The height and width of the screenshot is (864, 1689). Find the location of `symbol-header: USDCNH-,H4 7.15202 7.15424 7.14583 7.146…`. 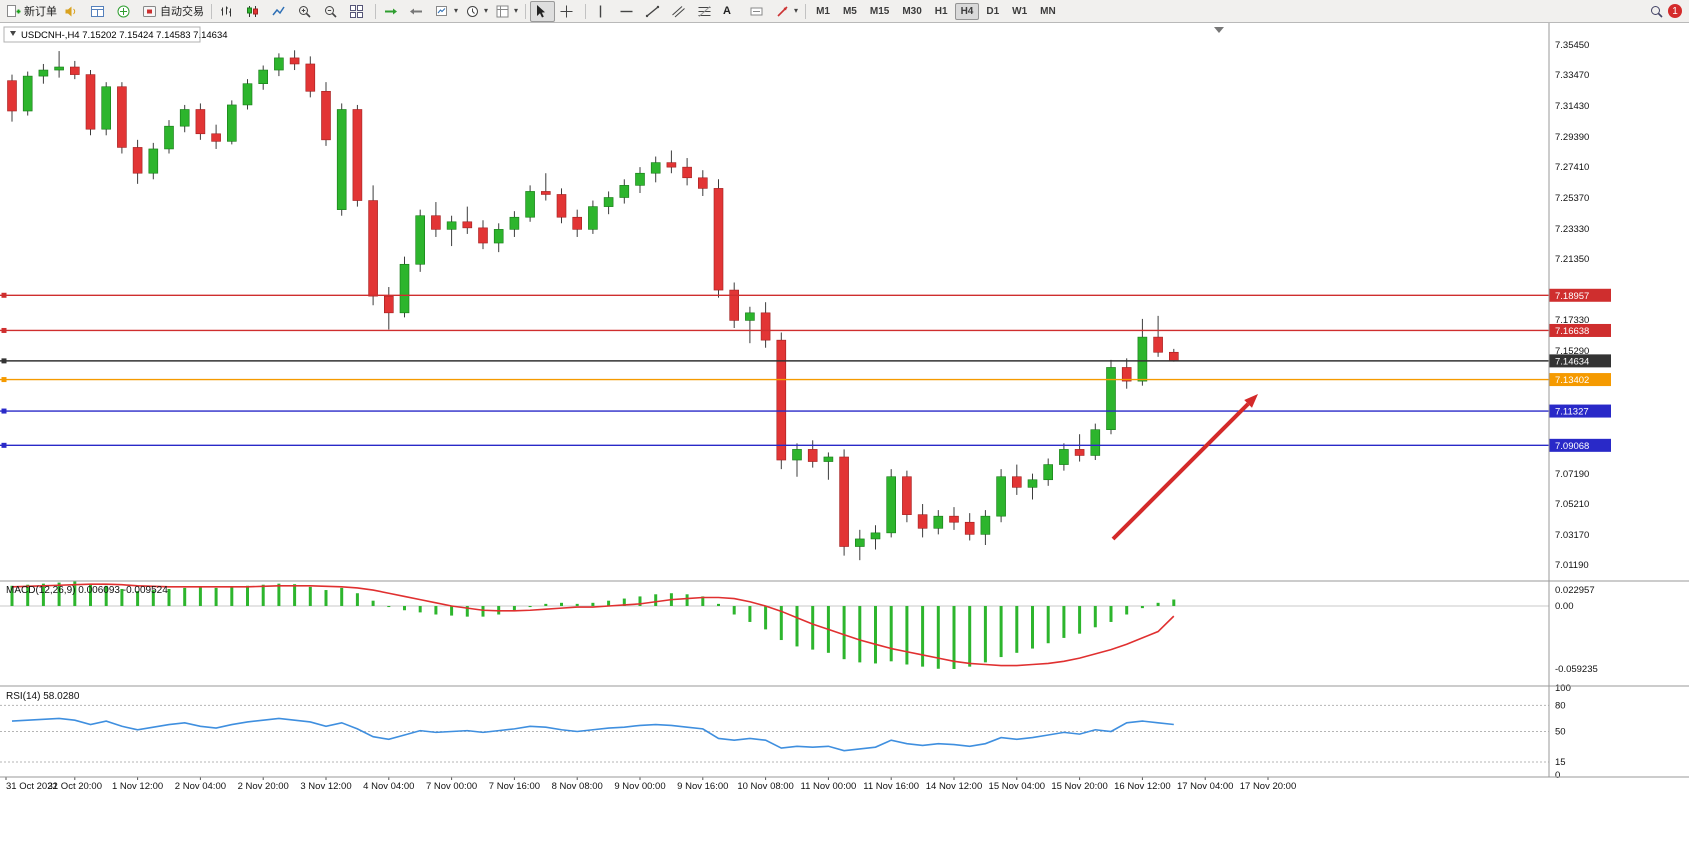

symbol-header: USDCNH-,H4 7.15202 7.15424 7.14583 7.146… is located at coordinates (115, 34).